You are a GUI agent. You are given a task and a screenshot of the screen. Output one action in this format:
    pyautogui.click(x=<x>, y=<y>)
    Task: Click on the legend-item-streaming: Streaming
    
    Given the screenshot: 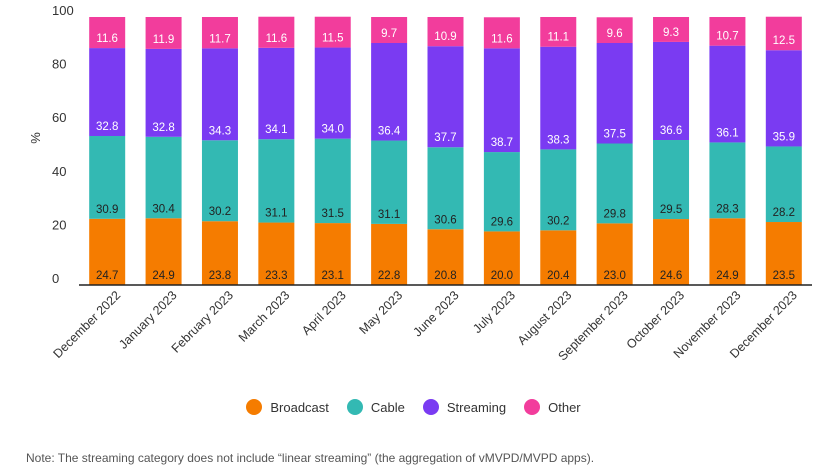 What is the action you would take?
    pyautogui.click(x=464, y=407)
    